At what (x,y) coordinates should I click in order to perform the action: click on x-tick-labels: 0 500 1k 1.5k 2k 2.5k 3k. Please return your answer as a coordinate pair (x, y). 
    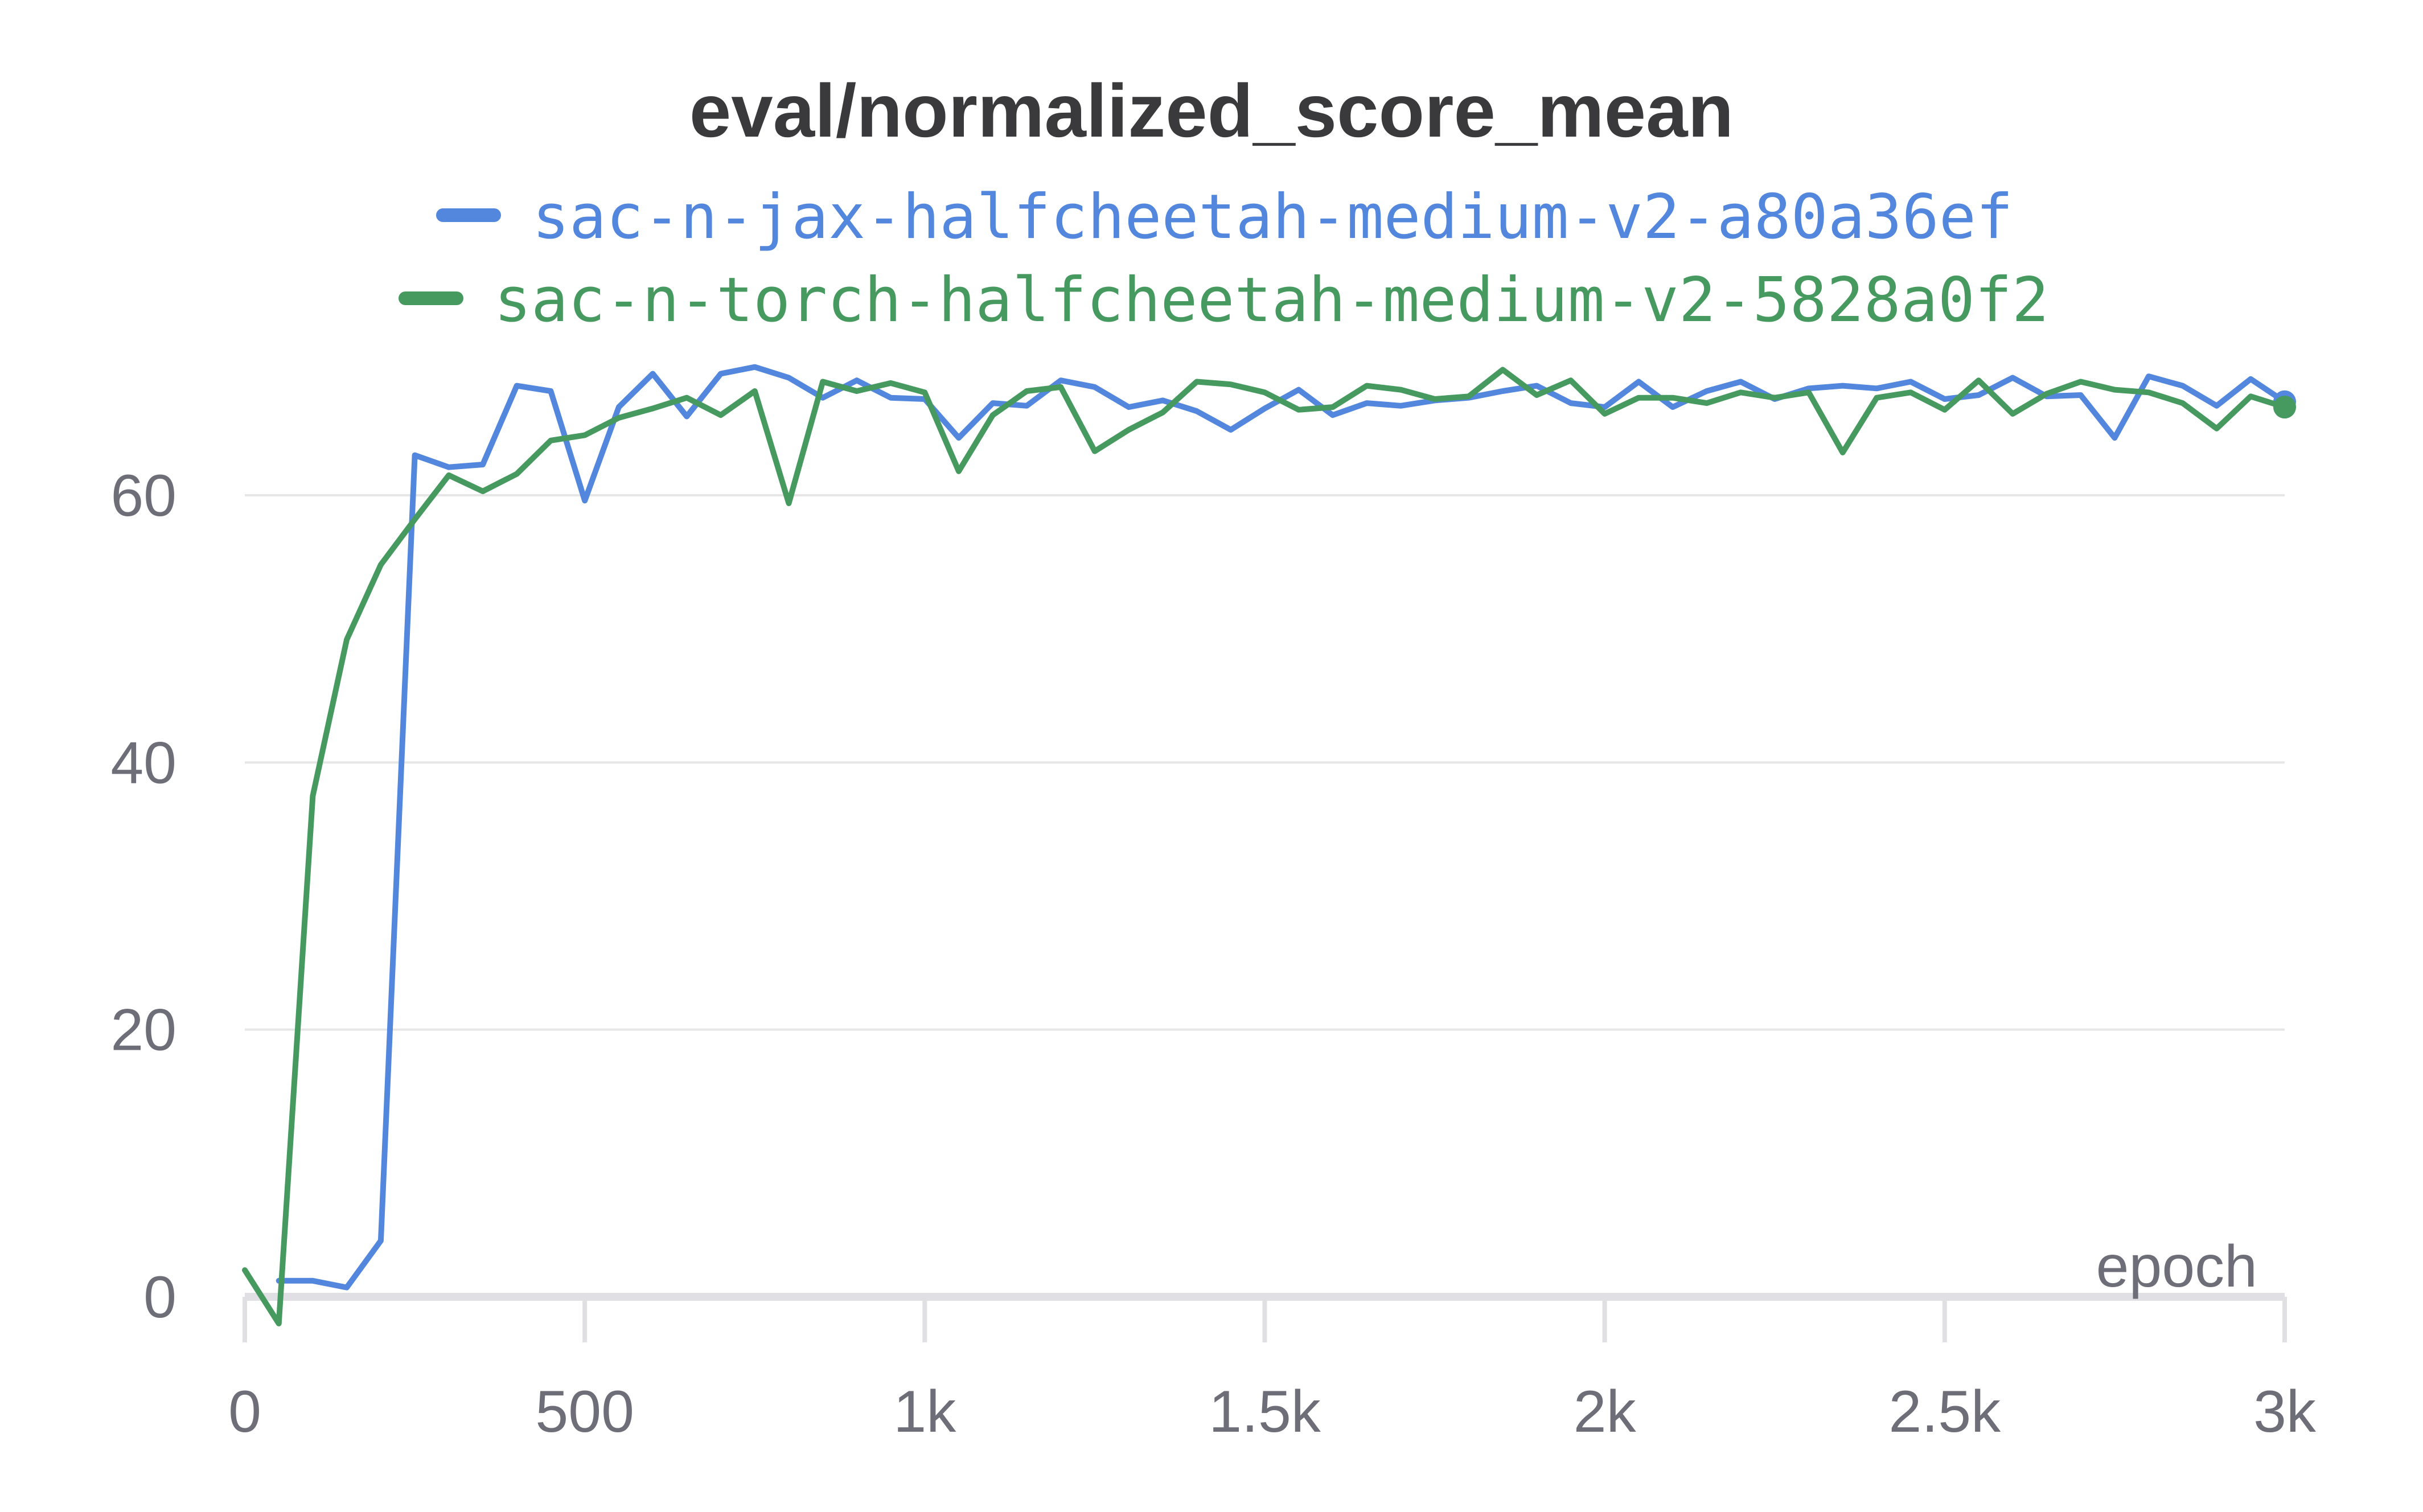
    Looking at the image, I should click on (1272, 1412).